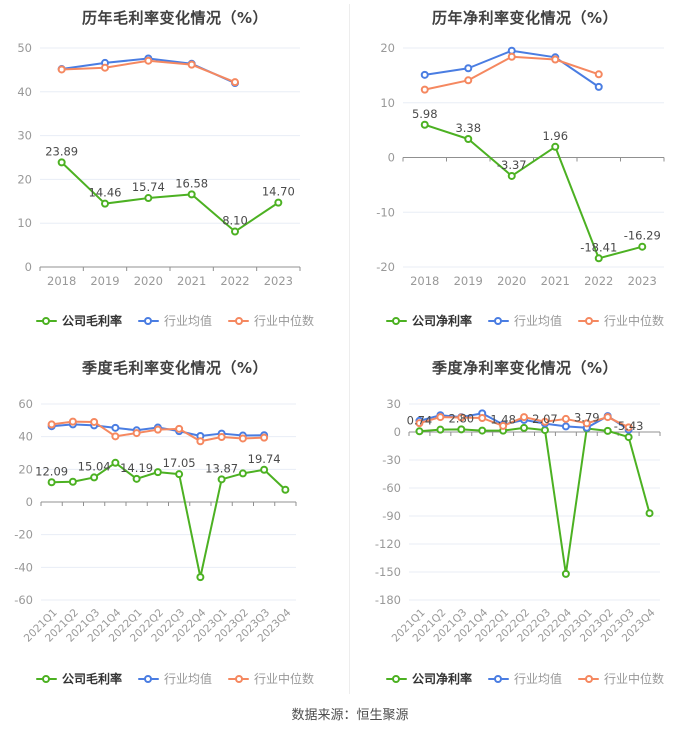 This screenshot has height=734, width=700. I want to click on data-label: -16.29, so click(642, 236).